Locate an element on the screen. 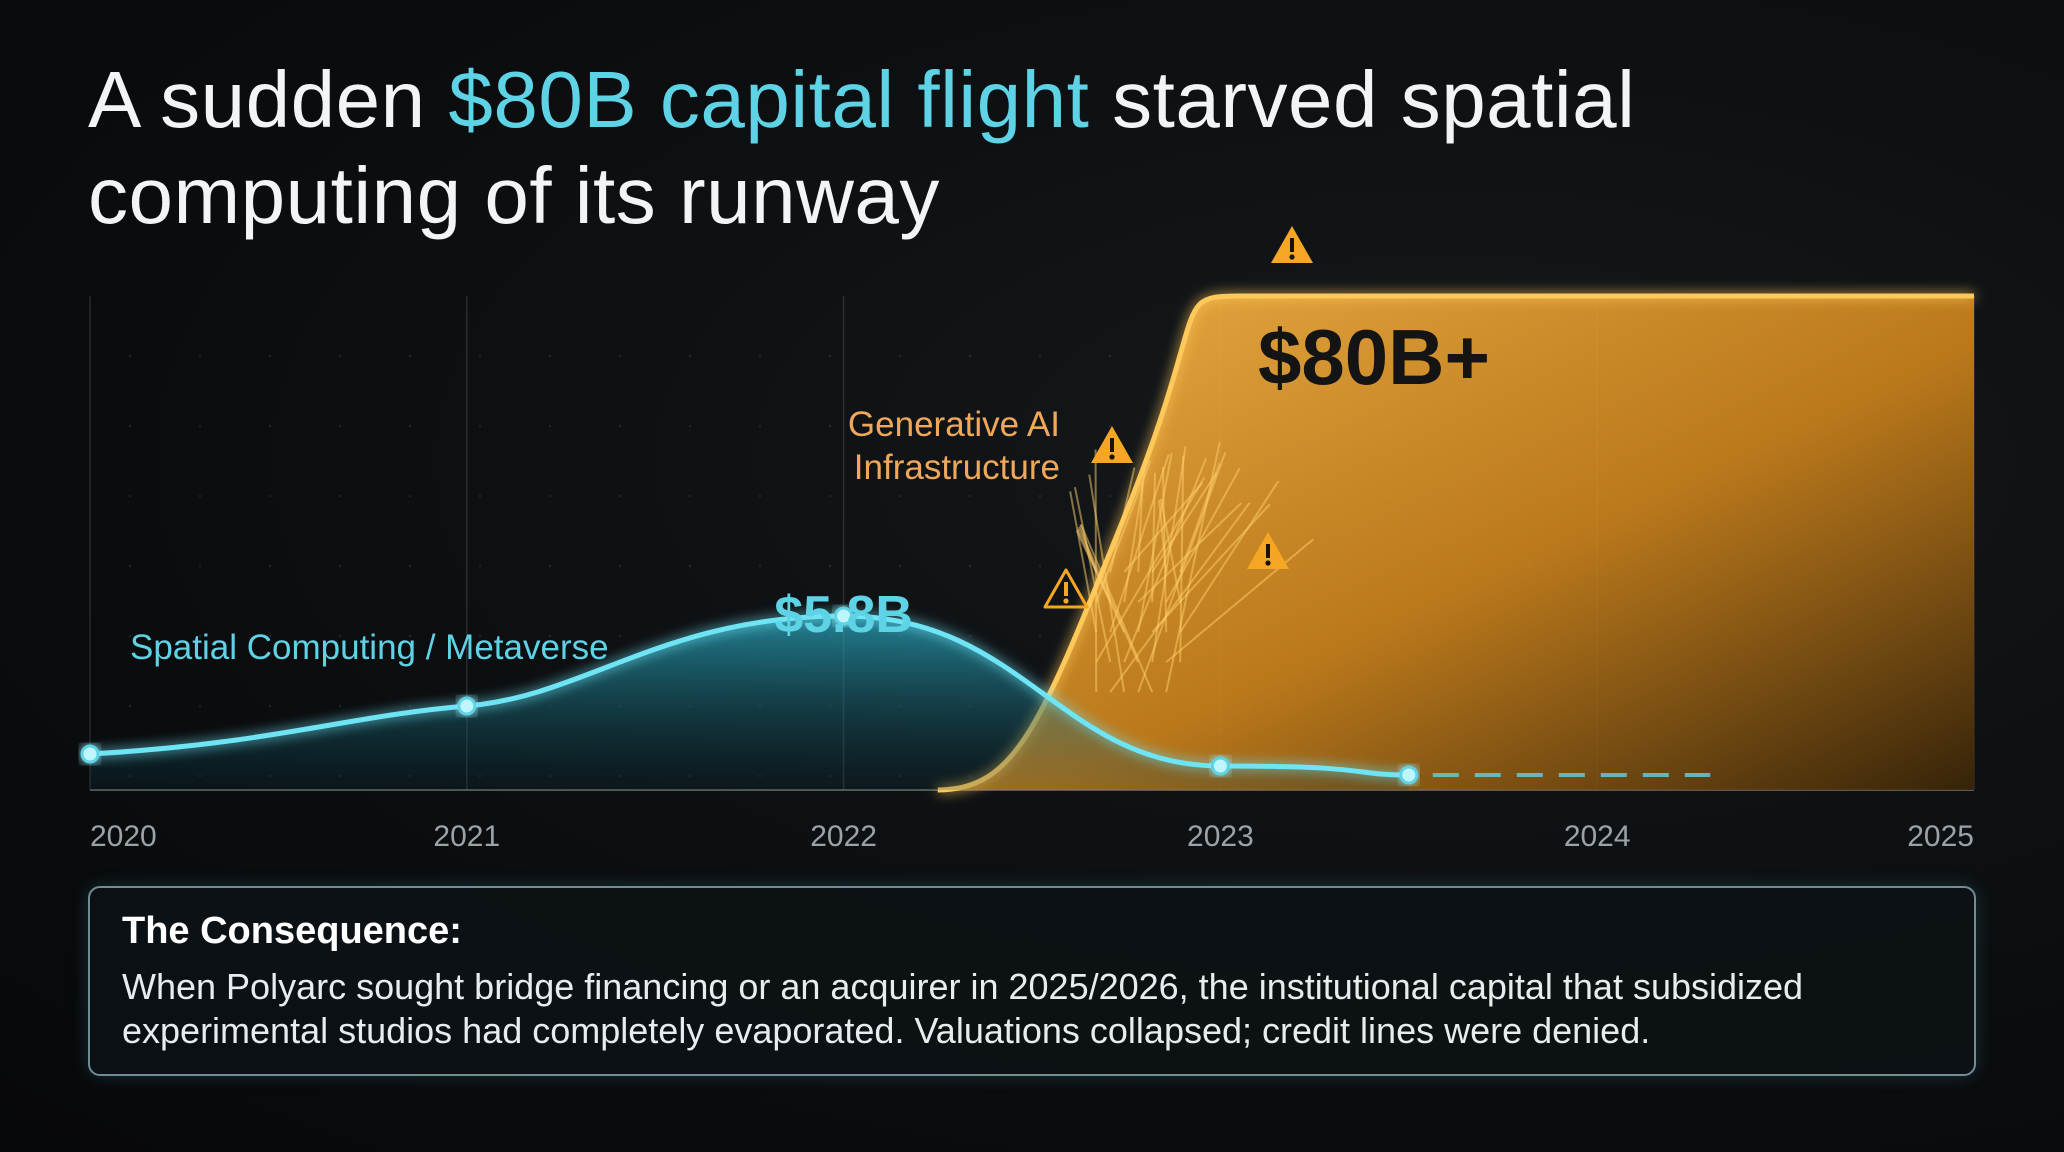 The image size is (2064, 1152). spatial-peak-label: $5.8B is located at coordinates (843, 615).